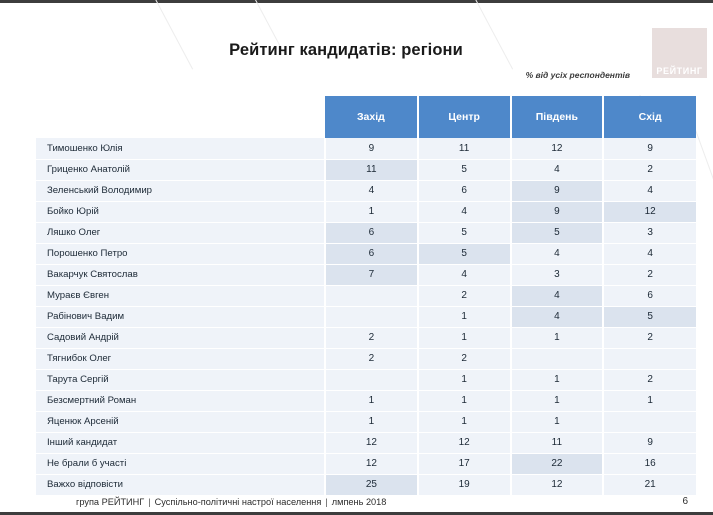  I want to click on page-number: 6, so click(685, 501).